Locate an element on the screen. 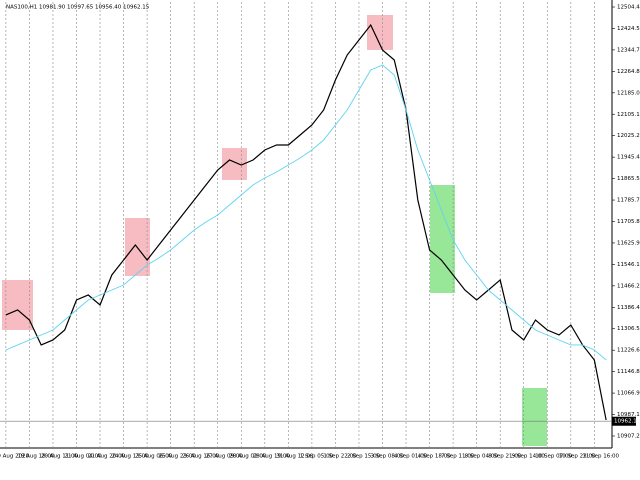 This screenshot has height=480, width=640. x-tick-label: 27 Aug 09:00 is located at coordinates (225, 457).